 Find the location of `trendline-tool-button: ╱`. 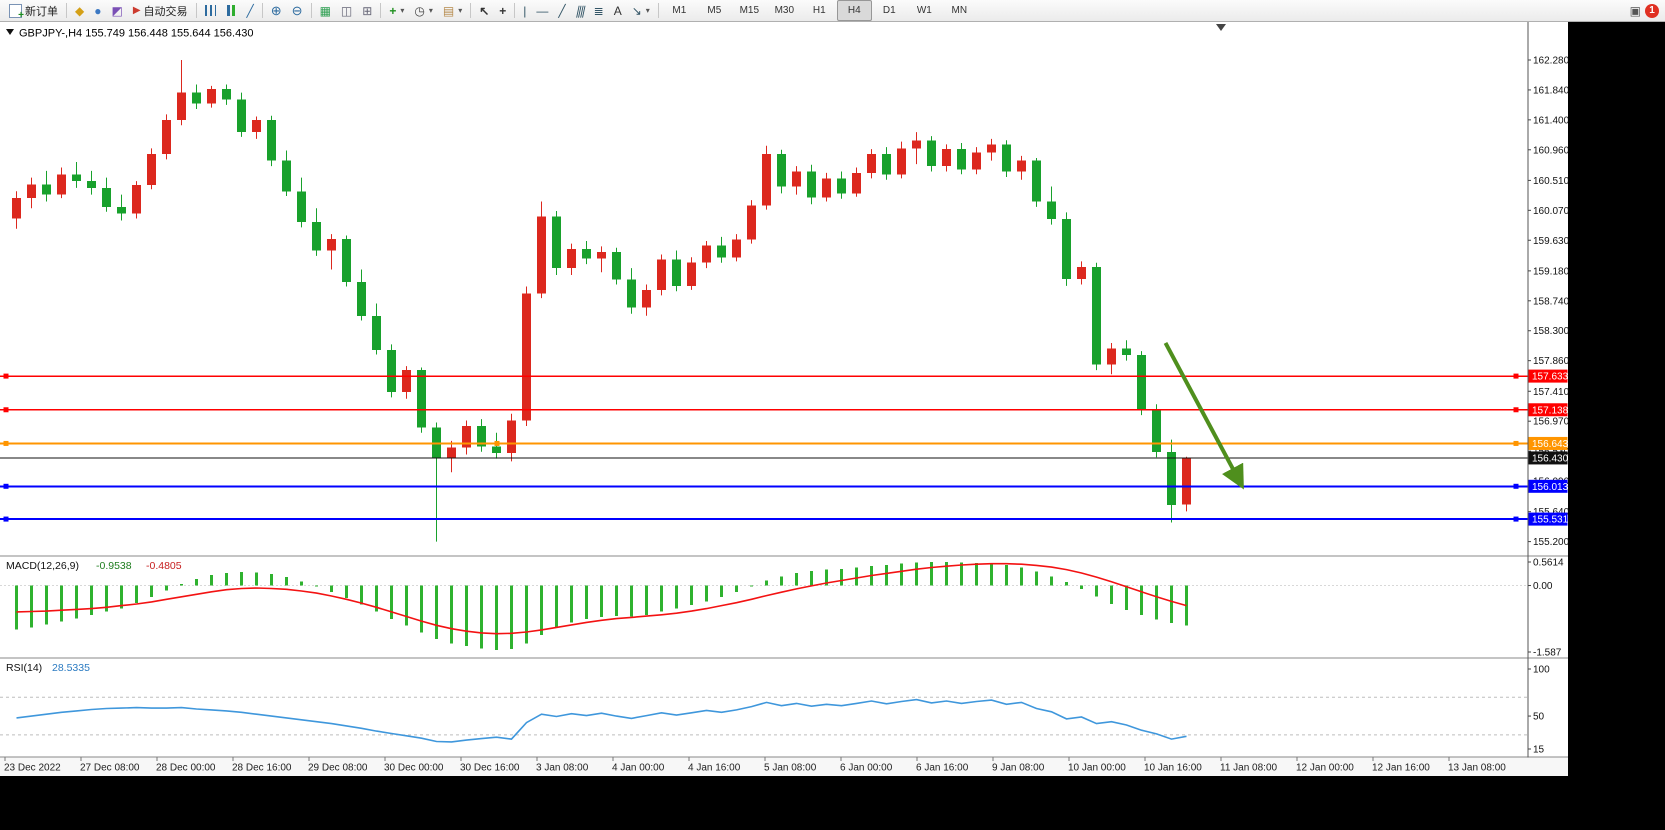

trendline-tool-button: ╱ is located at coordinates (561, 10).